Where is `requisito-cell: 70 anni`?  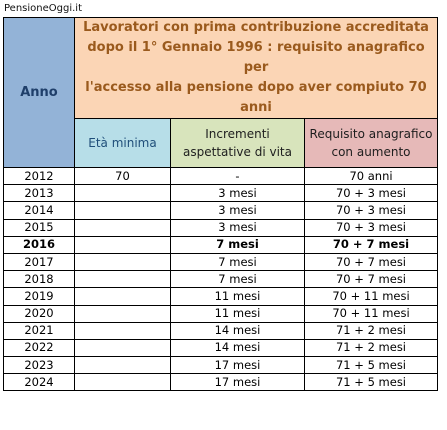
requisito-cell: 70 anni is located at coordinates (371, 176).